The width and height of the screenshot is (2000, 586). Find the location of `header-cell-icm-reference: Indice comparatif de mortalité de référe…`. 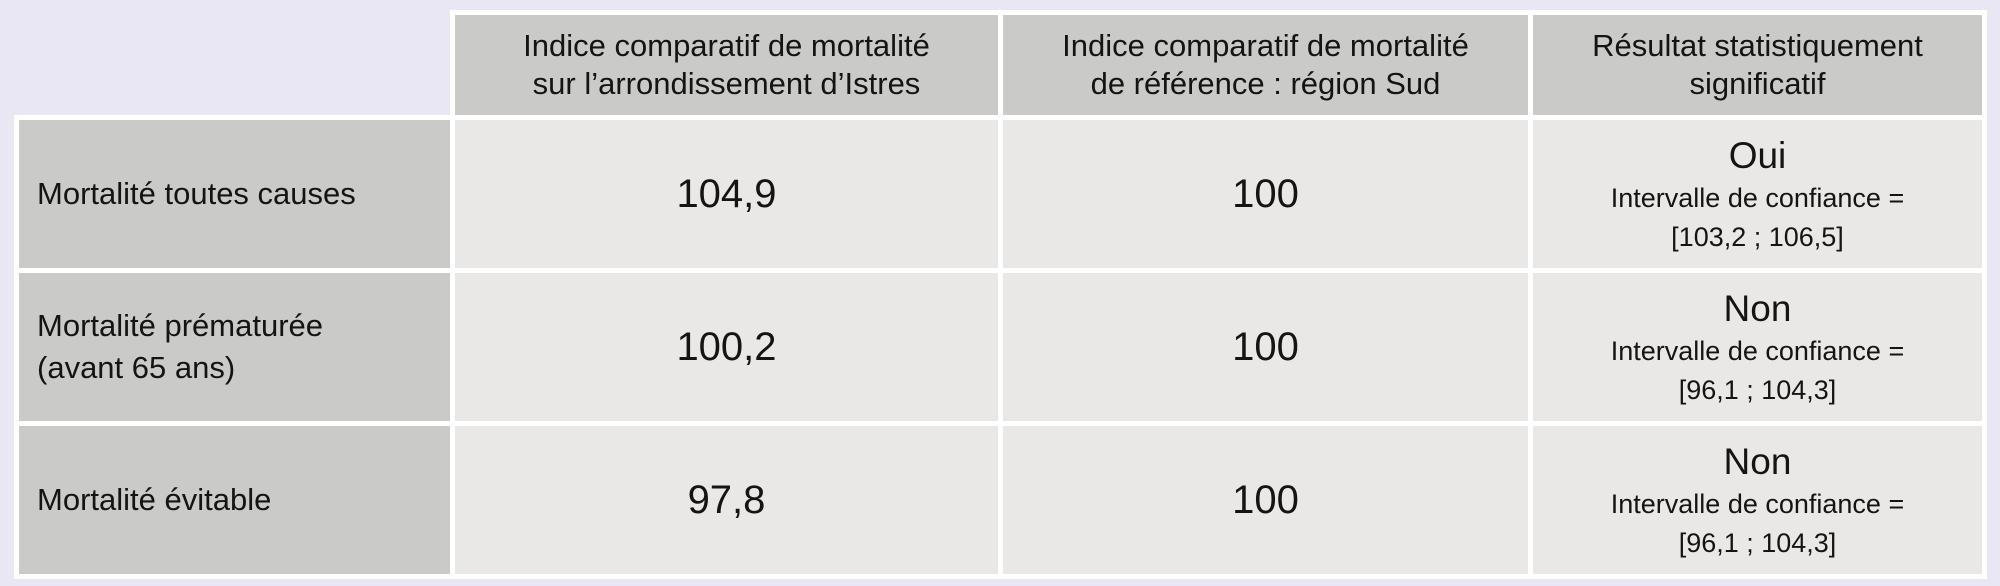

header-cell-icm-reference: Indice comparatif de mortalité de référe… is located at coordinates (1265, 65).